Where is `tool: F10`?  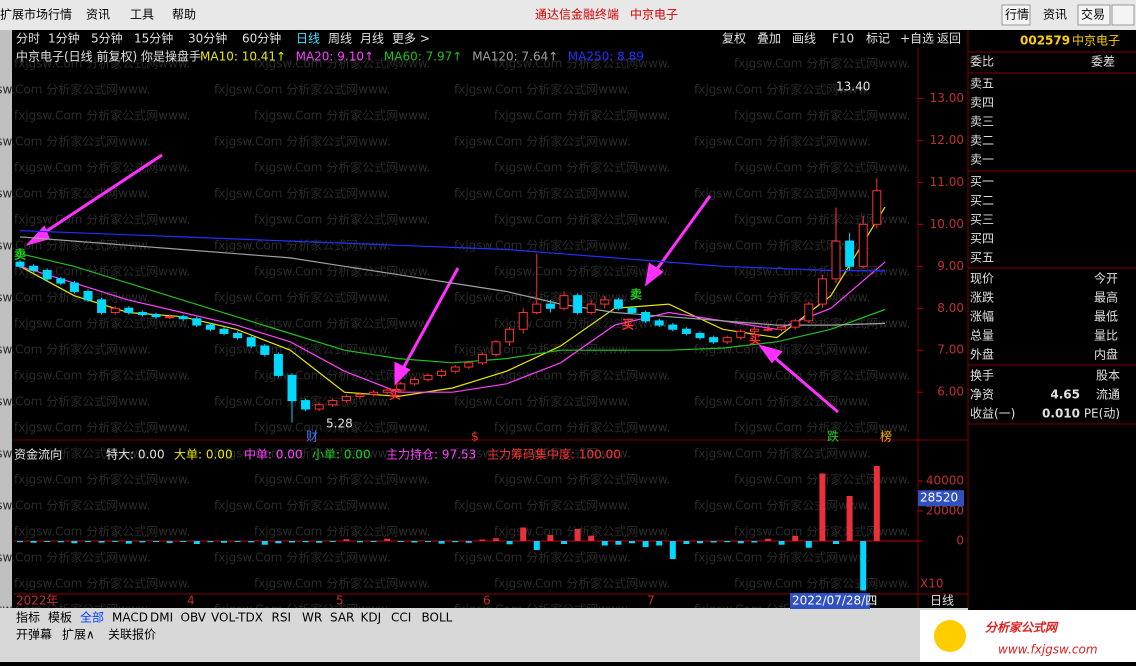
tool: F10 is located at coordinates (843, 39).